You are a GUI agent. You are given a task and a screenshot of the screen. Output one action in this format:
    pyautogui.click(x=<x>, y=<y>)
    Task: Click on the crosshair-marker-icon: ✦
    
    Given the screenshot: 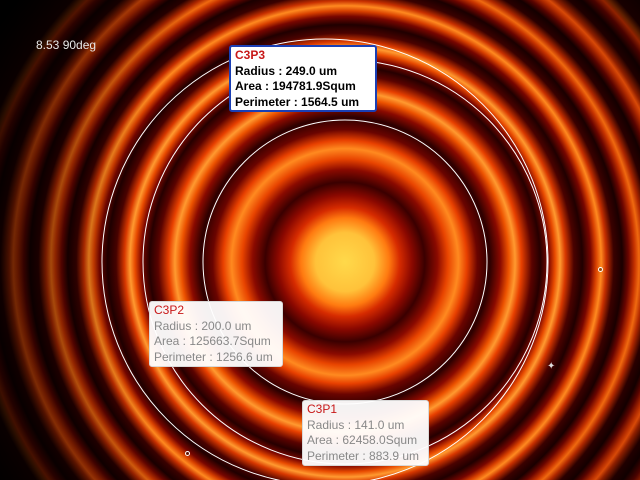 What is the action you would take?
    pyautogui.click(x=551, y=366)
    